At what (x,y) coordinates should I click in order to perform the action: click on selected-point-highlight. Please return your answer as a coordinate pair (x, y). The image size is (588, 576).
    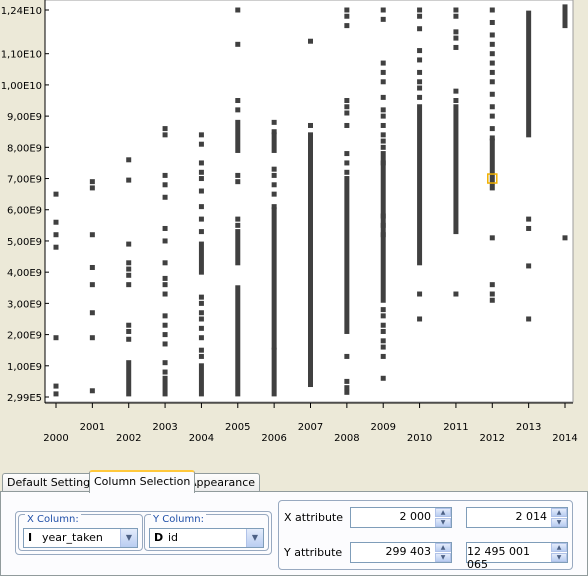
    Looking at the image, I should click on (492, 178).